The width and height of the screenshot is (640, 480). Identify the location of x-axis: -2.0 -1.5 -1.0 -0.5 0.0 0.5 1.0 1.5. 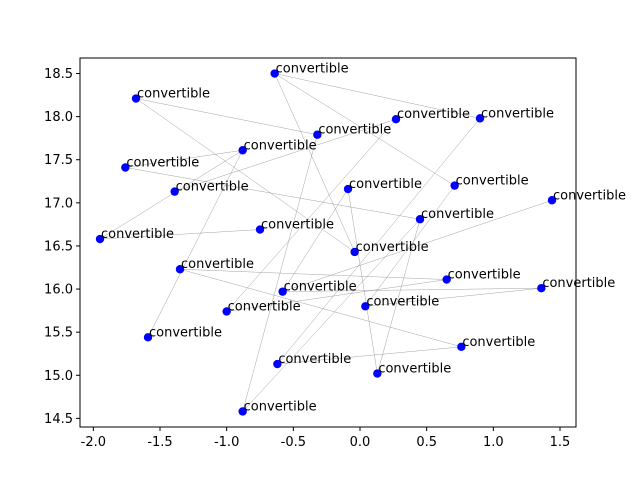
(326, 438).